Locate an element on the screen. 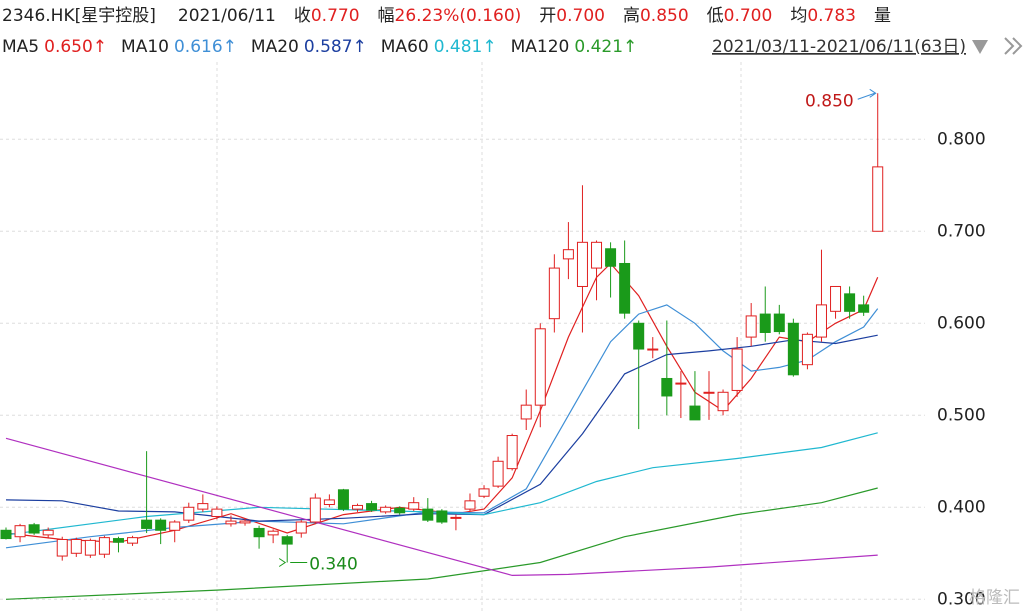 The height and width of the screenshot is (614, 1027). y-tick-label: 0.500 is located at coordinates (961, 415).